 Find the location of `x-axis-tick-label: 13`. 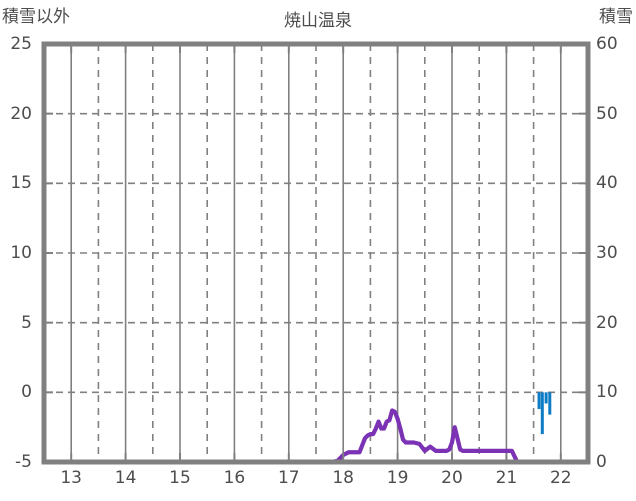

x-axis-tick-label: 13 is located at coordinates (71, 478).